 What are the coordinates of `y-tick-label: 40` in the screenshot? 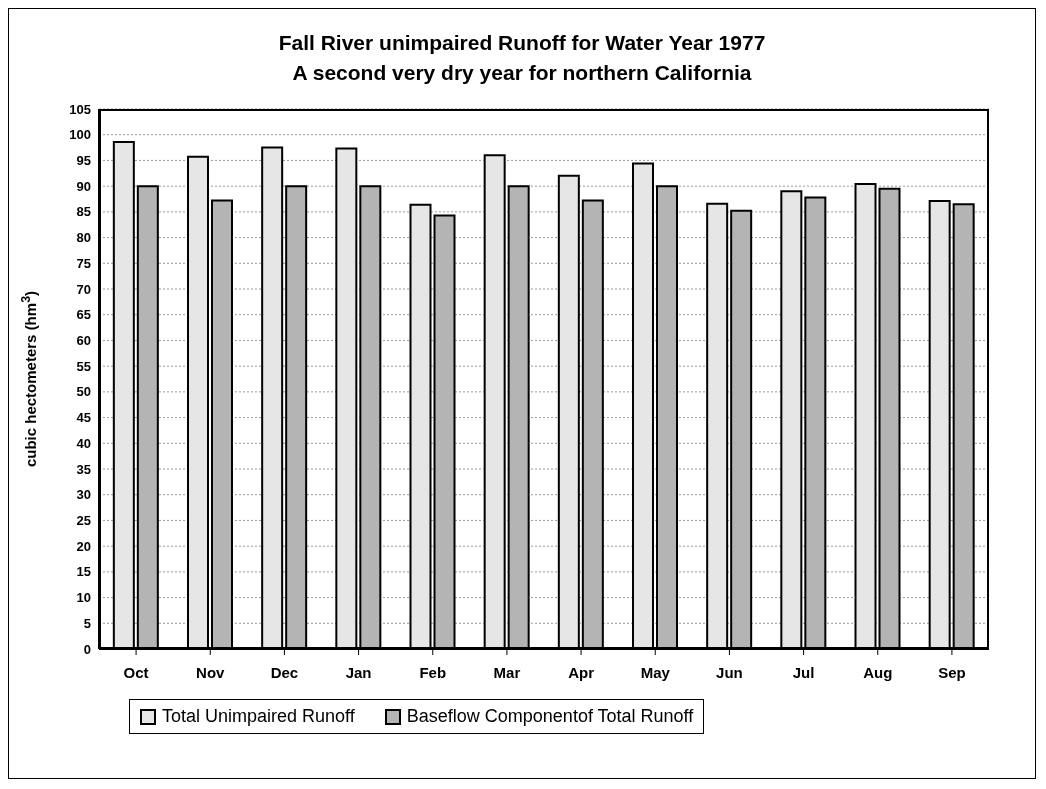 It's located at (83, 443).